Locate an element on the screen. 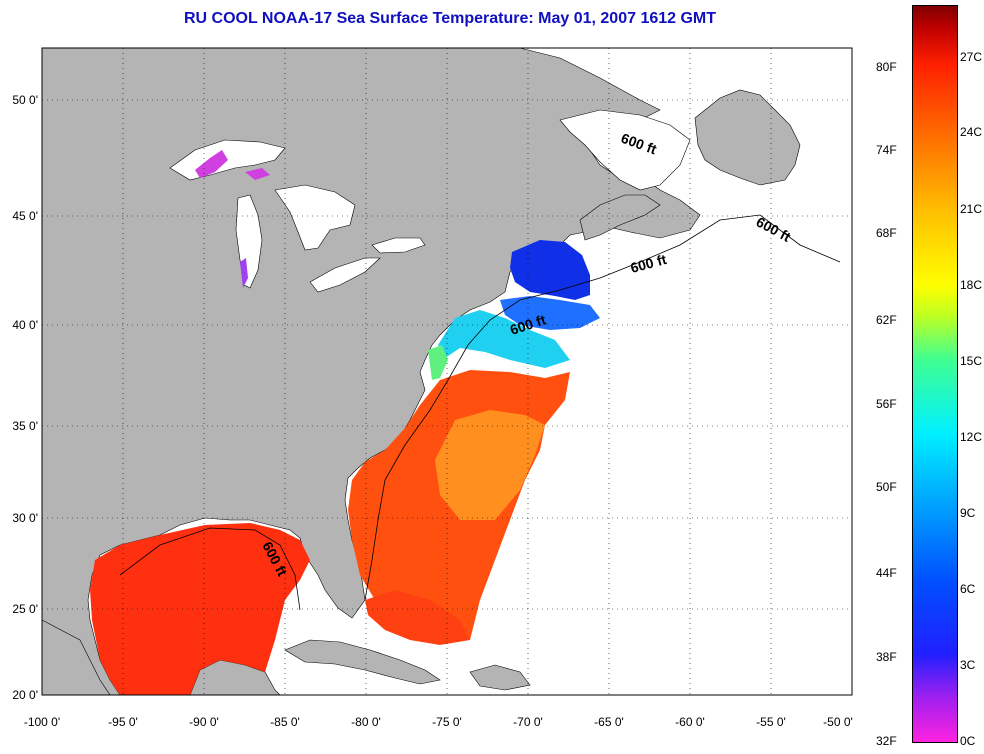 The width and height of the screenshot is (984, 754). sst-offshore-orange is located at coordinates (490, 465).